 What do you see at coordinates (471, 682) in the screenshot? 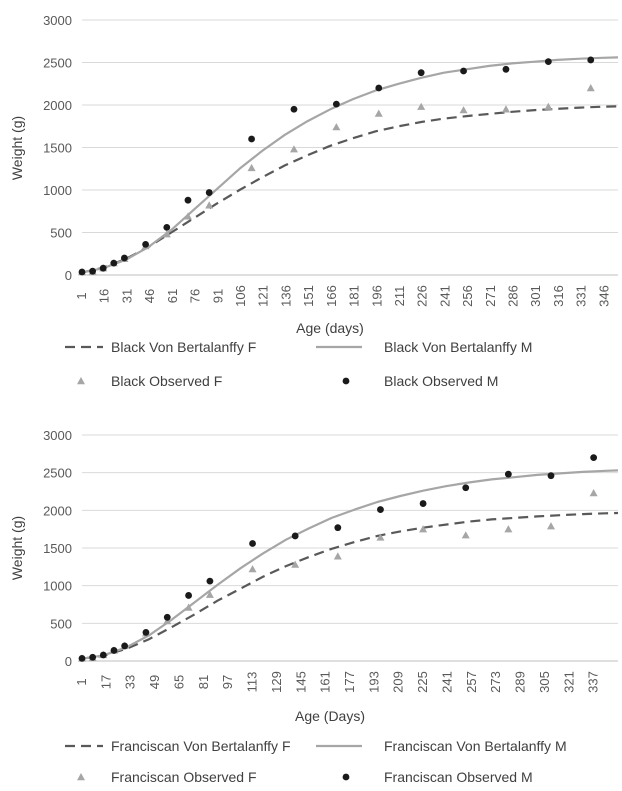
I see `x-tick-label: 257` at bounding box center [471, 682].